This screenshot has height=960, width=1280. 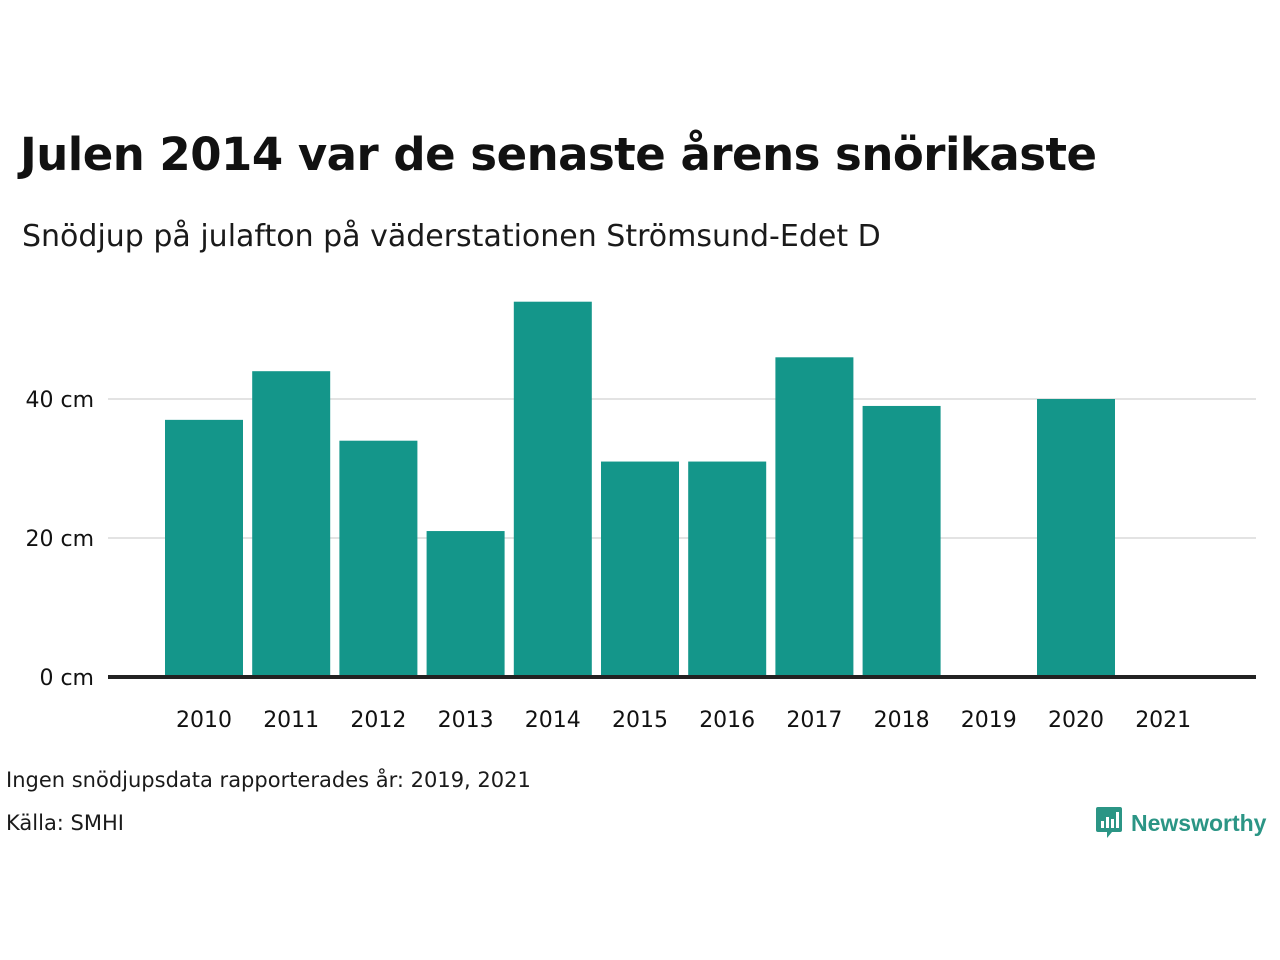 I want to click on y-tick-label: 40 cm, so click(x=59, y=400).